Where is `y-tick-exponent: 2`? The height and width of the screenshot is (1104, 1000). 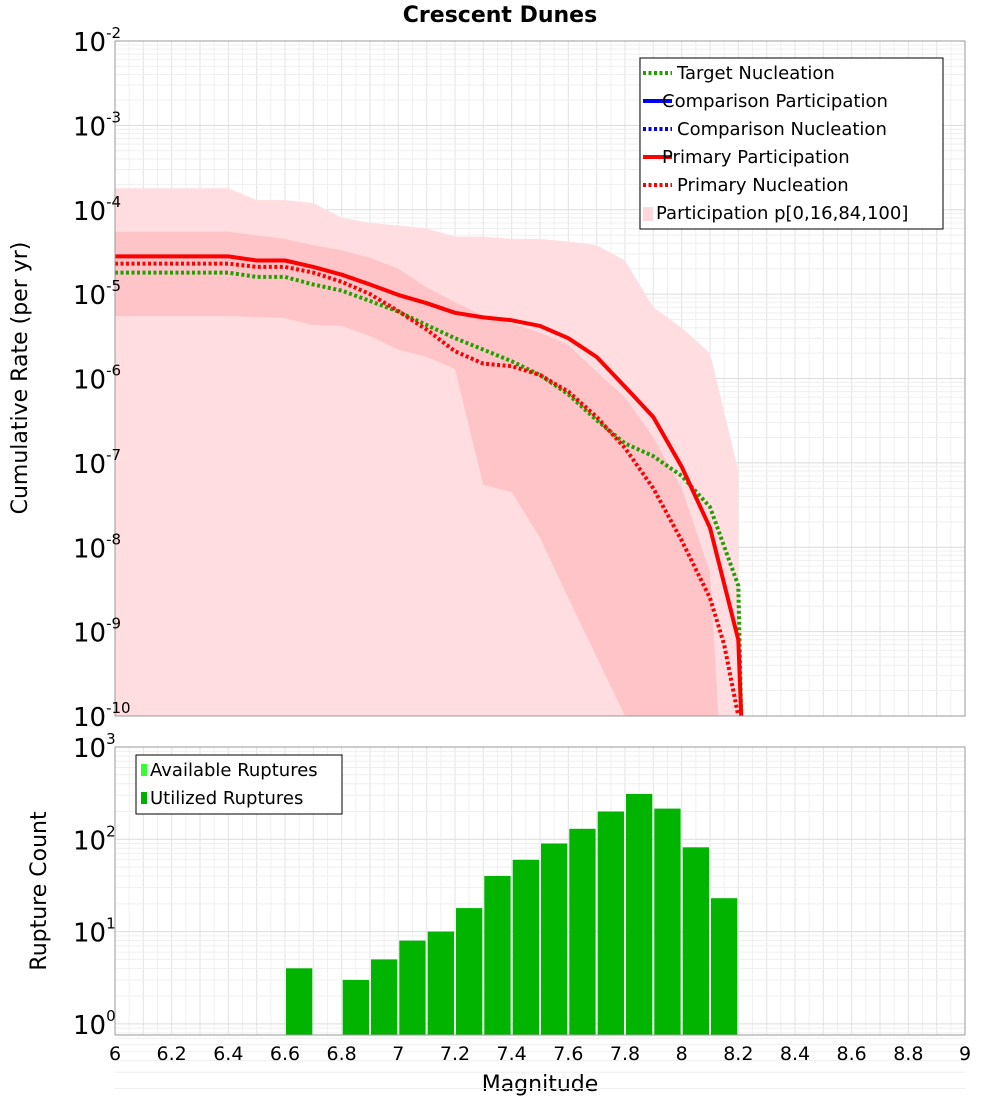
y-tick-exponent: 2 is located at coordinates (111, 831).